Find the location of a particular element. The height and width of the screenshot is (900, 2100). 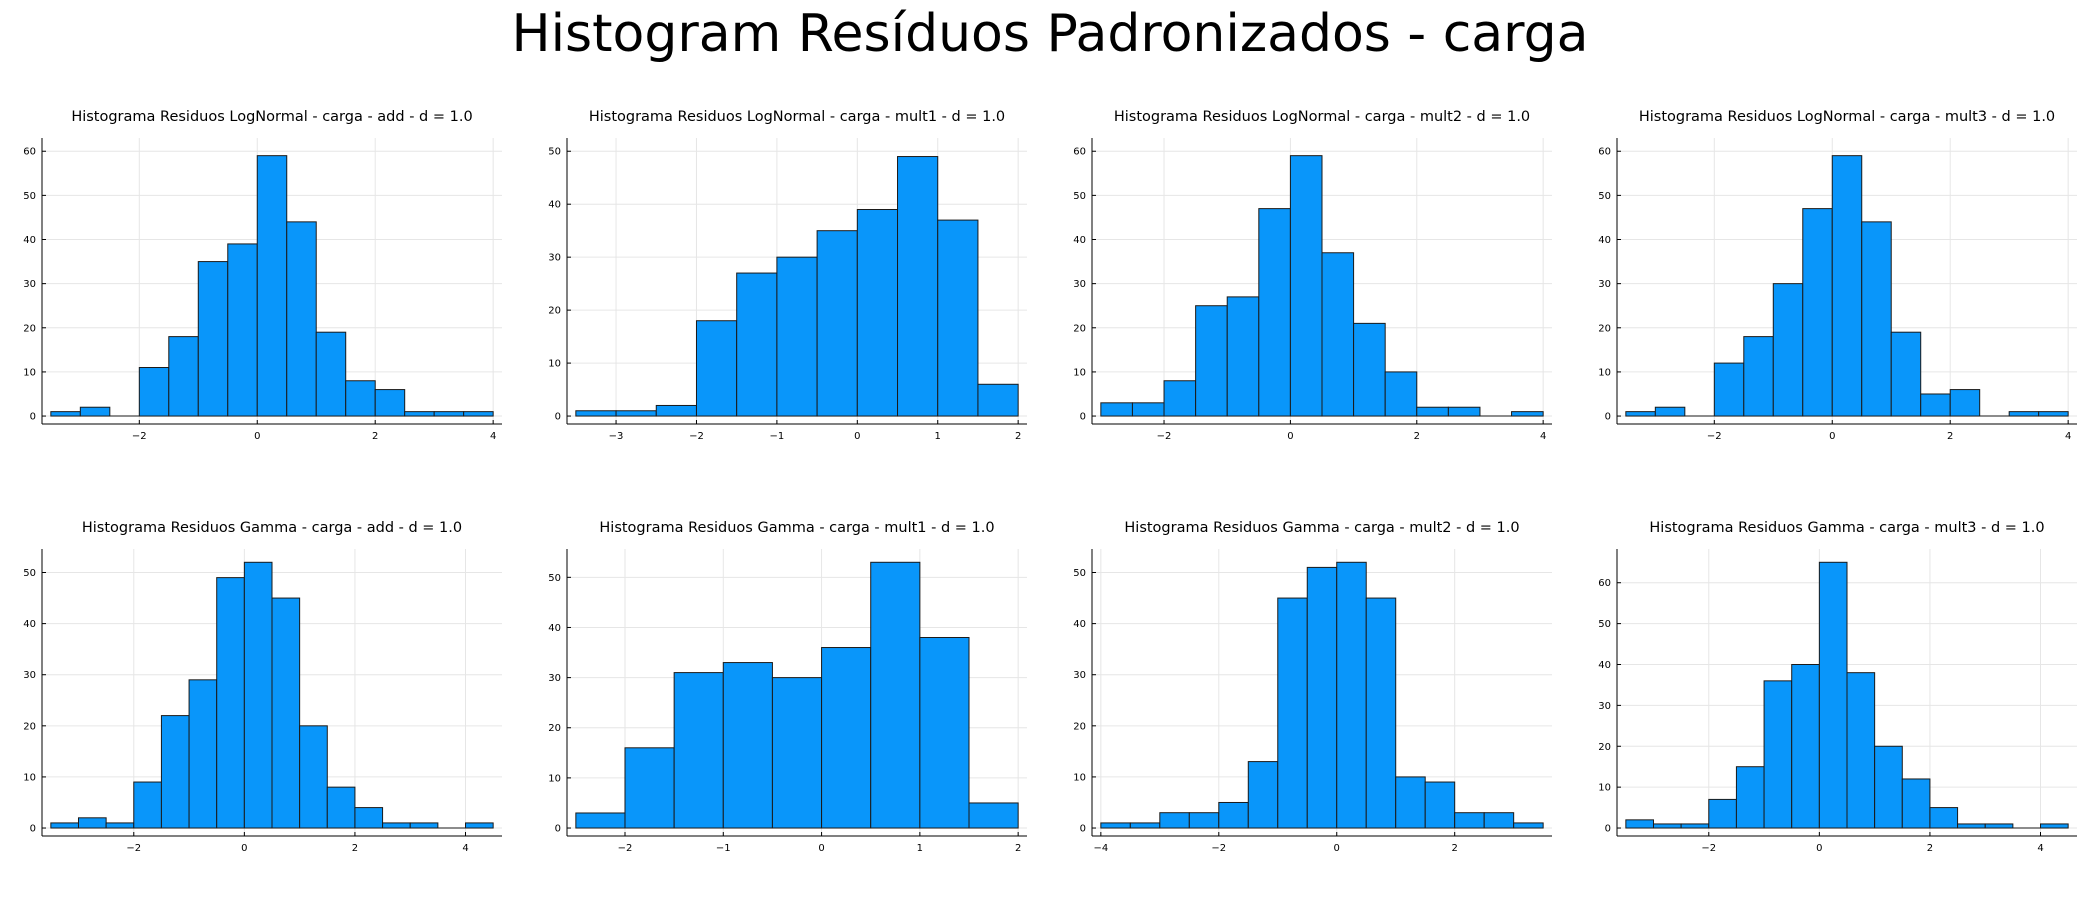

x-tick-label: 4 is located at coordinates (2040, 848).